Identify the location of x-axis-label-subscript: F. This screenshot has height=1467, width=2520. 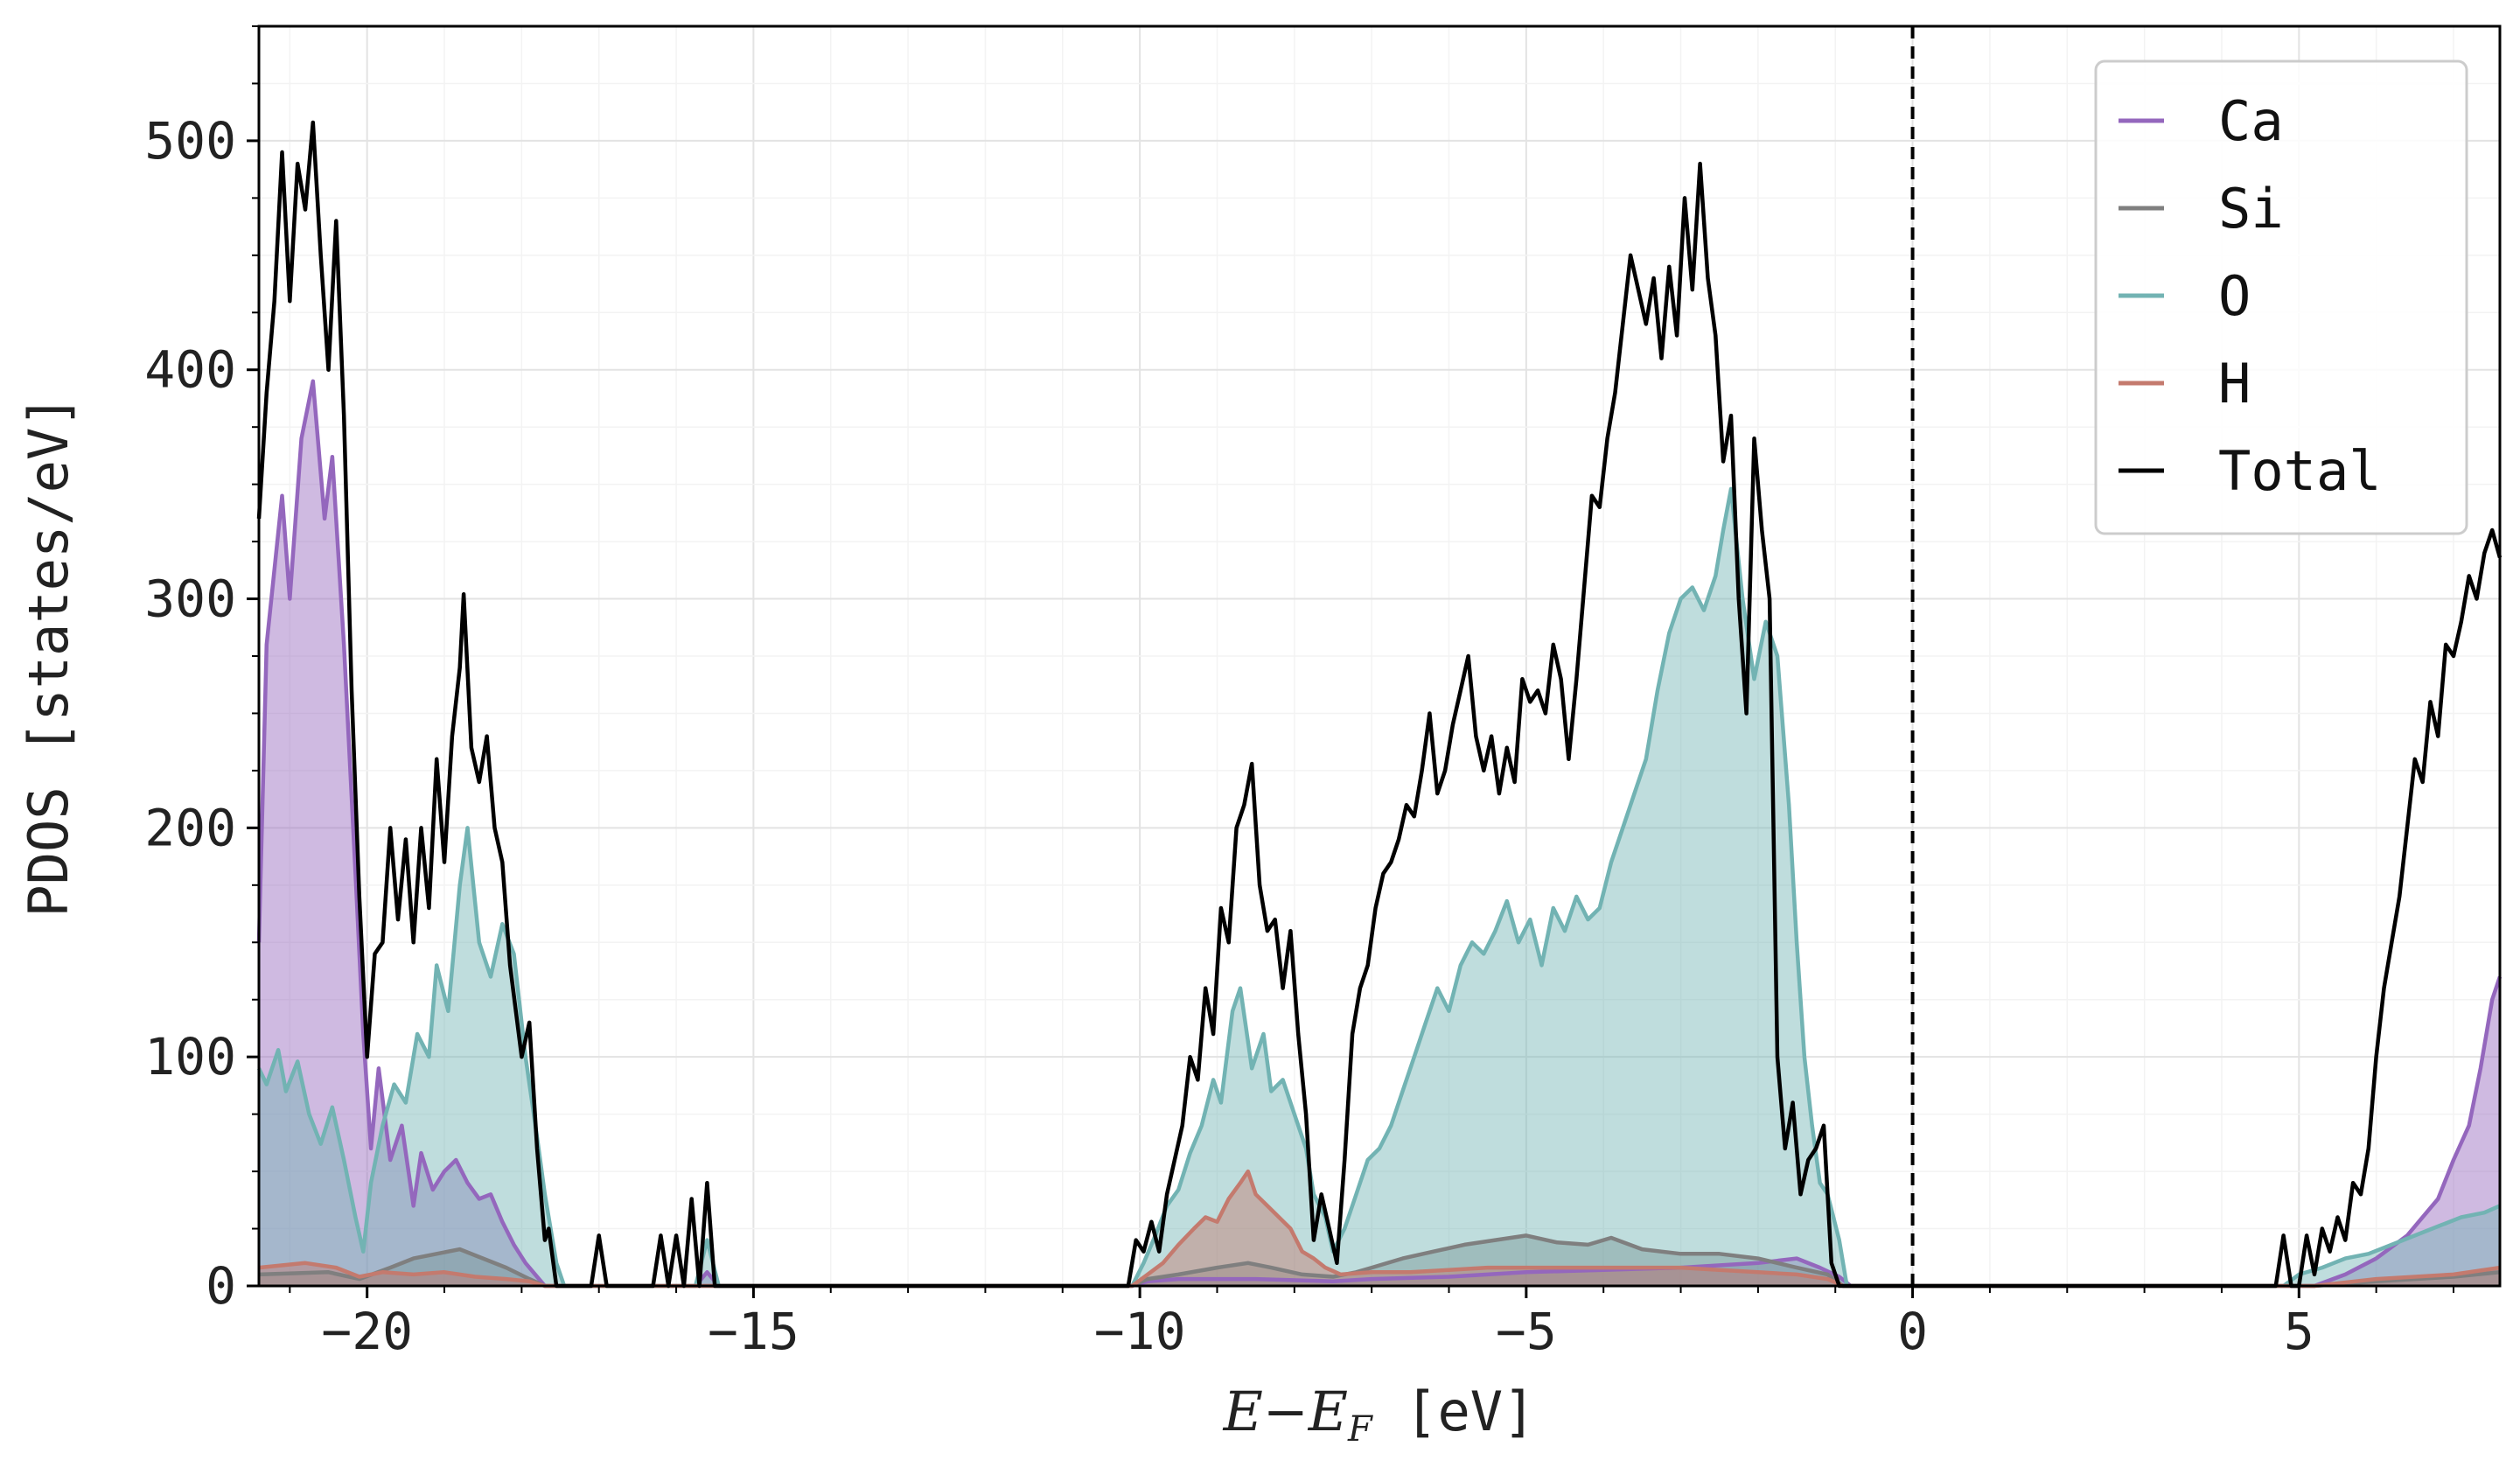
(1360, 1429).